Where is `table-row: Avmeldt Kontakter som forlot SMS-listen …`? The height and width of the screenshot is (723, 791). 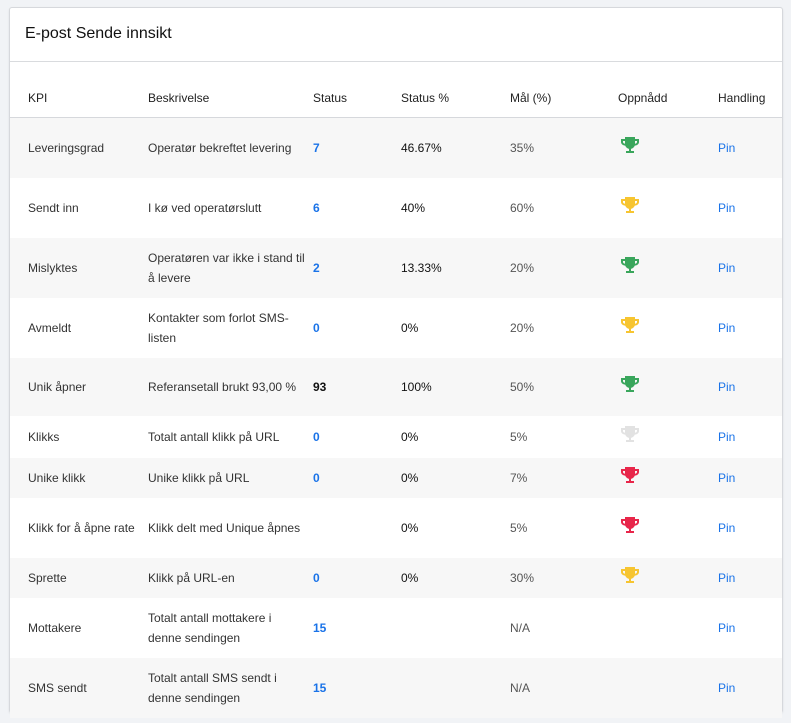 table-row: Avmeldt Kontakter som forlot SMS-listen … is located at coordinates (396, 328).